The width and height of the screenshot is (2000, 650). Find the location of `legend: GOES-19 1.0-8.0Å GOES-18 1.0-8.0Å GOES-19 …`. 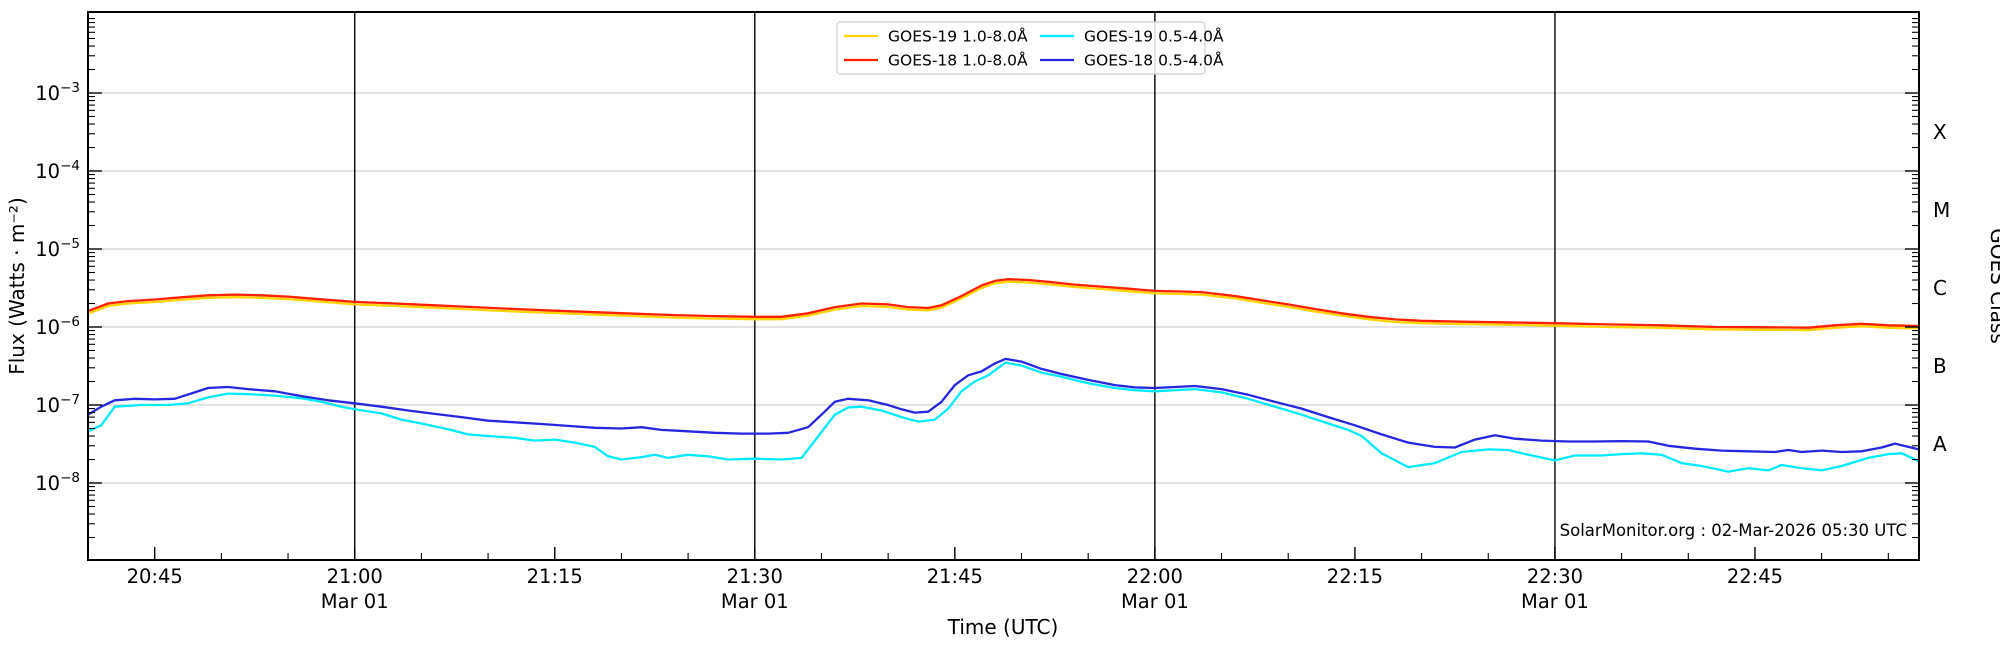

legend: GOES-19 1.0-8.0Å GOES-18 1.0-8.0Å GOES-19 … is located at coordinates (1030, 48).